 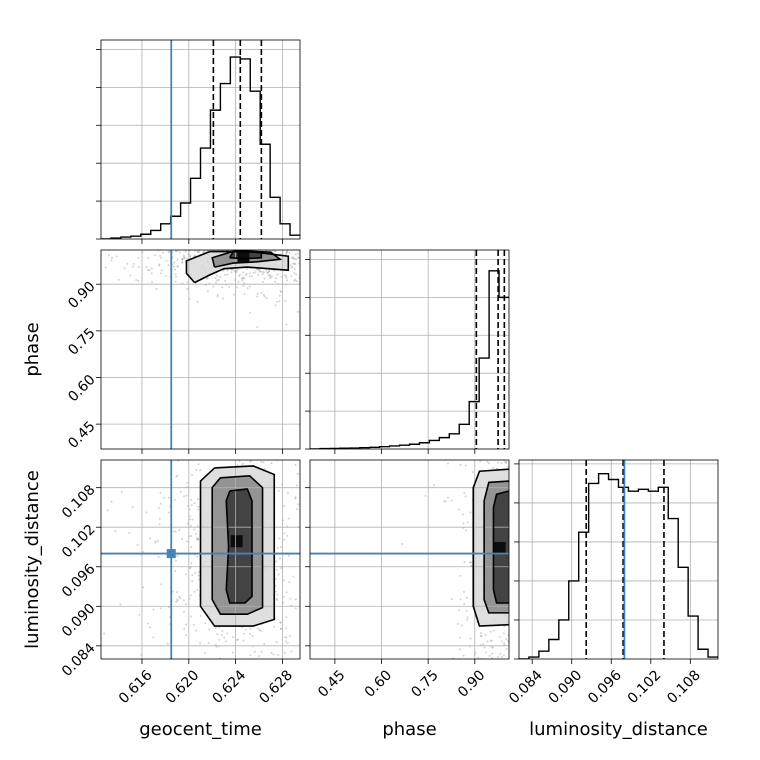 What do you see at coordinates (454, 559) in the screenshot?
I see `density-phase-vs-luminosity_distance` at bounding box center [454, 559].